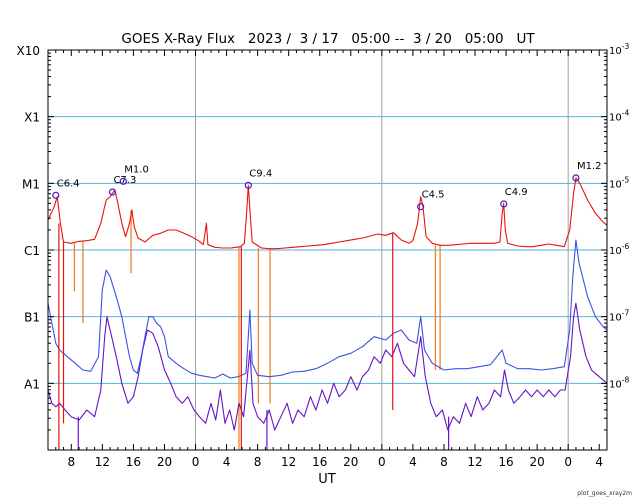 The image size is (640, 500). I want to click on series-long-line, so click(327, 213).